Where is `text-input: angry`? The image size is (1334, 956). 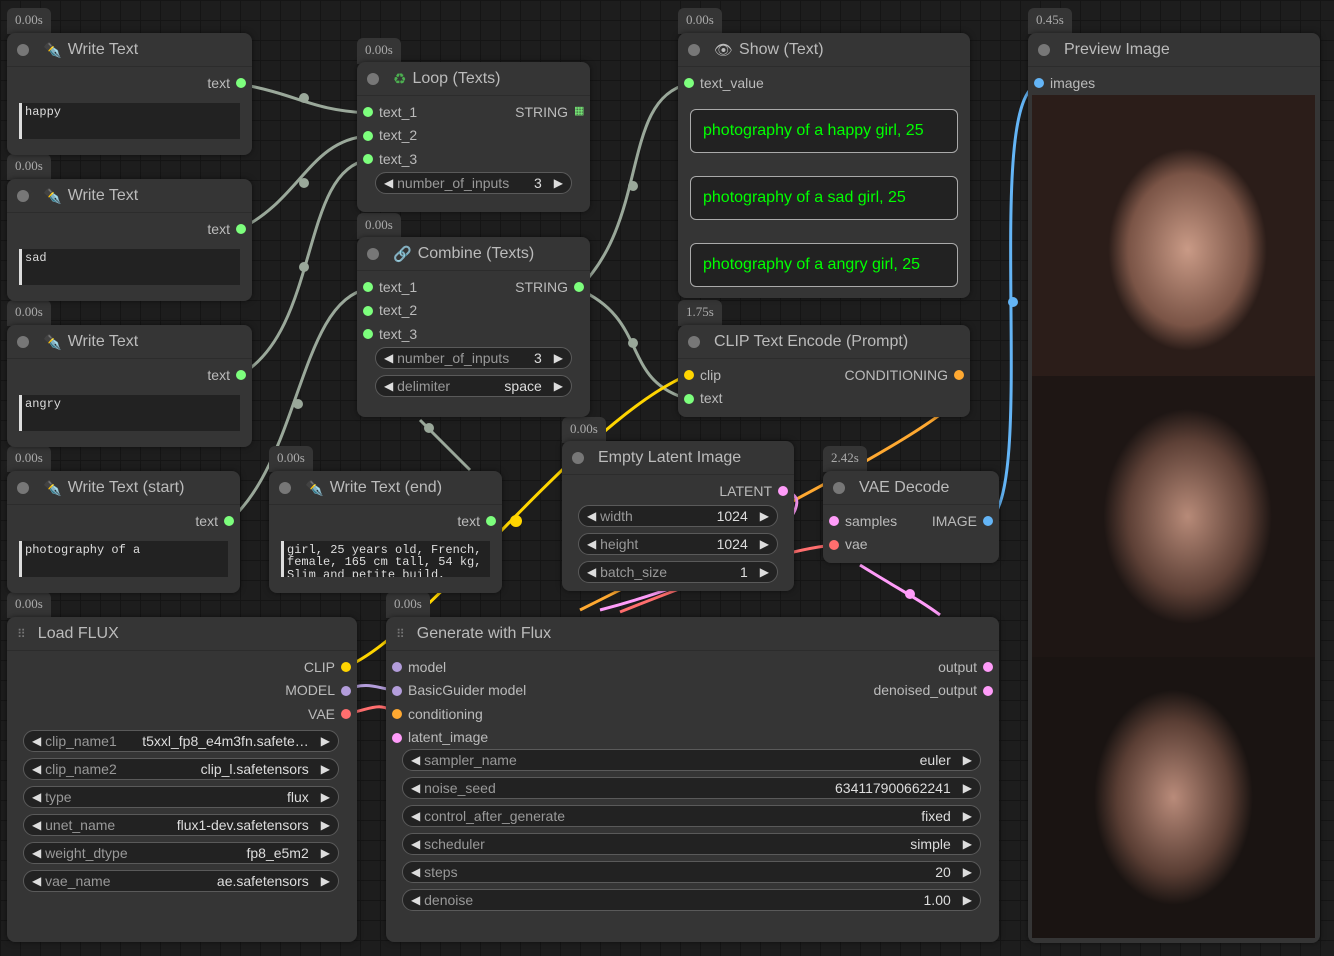 text-input: angry is located at coordinates (129, 412).